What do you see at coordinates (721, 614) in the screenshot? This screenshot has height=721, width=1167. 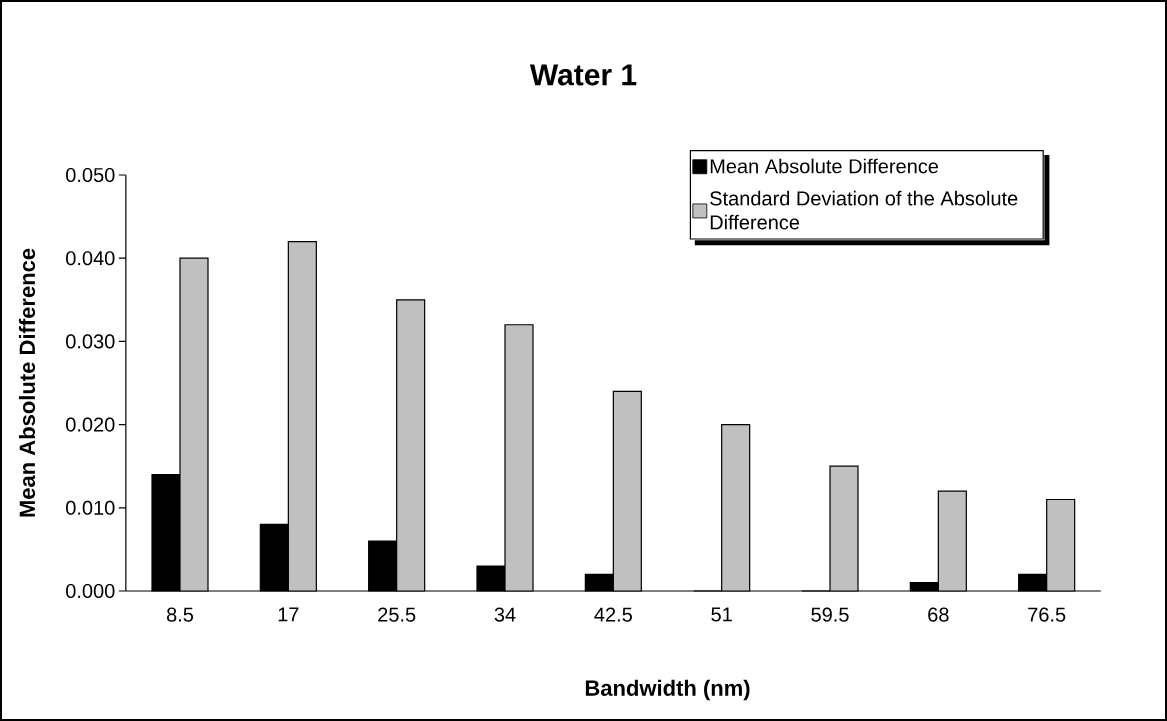 I see `x-tick-label: 51` at bounding box center [721, 614].